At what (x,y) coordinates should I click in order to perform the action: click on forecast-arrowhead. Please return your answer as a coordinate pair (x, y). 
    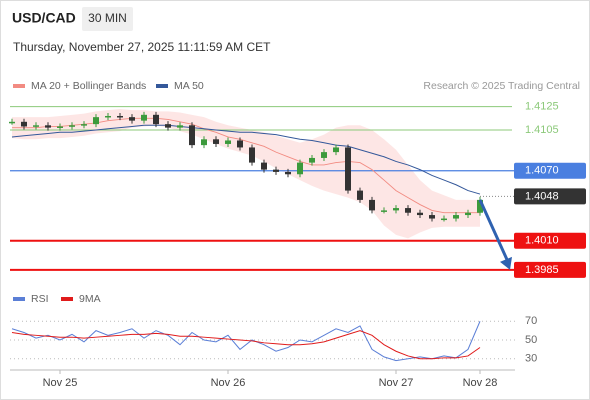
    Looking at the image, I should click on (506, 263).